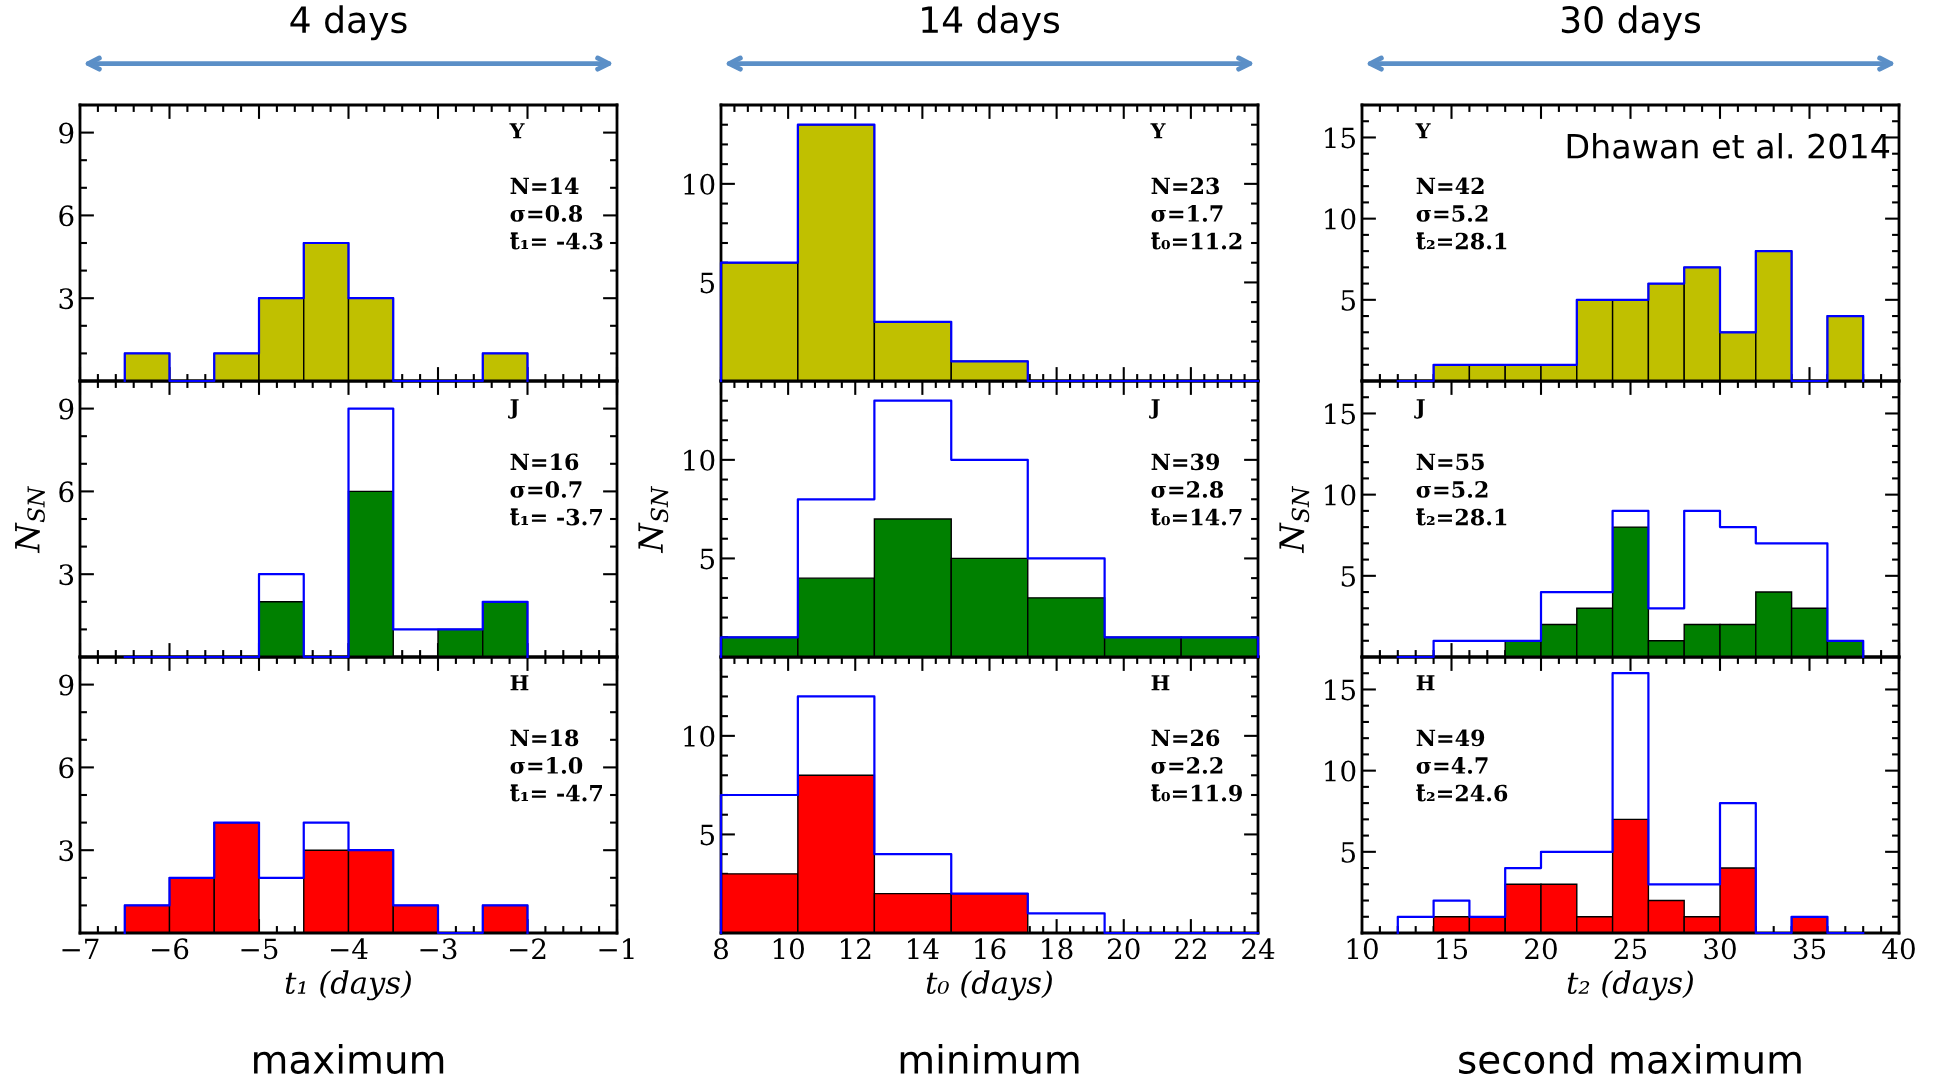 This screenshot has width=1939, height=1087. Describe the element at coordinates (170, 949) in the screenshot. I see `x-tick-label: −6` at that location.